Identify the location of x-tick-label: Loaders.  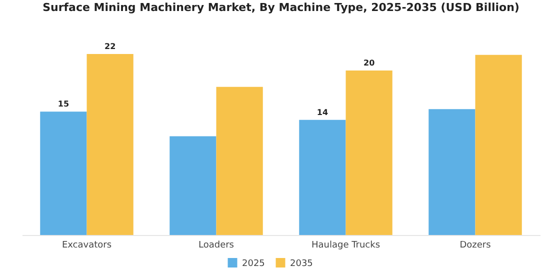
(216, 245).